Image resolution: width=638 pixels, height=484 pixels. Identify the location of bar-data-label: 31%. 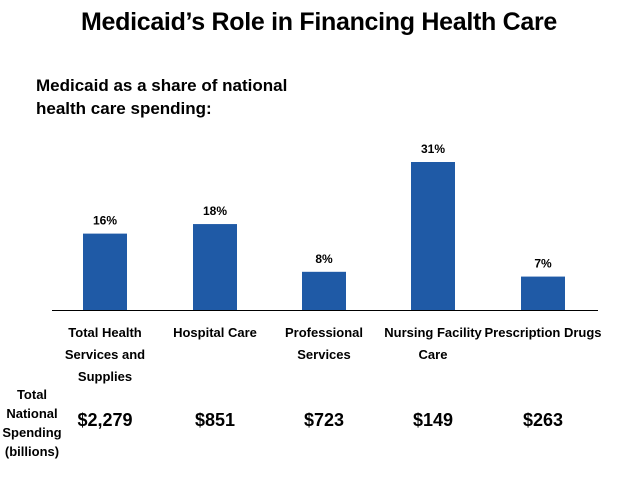
(433, 149).